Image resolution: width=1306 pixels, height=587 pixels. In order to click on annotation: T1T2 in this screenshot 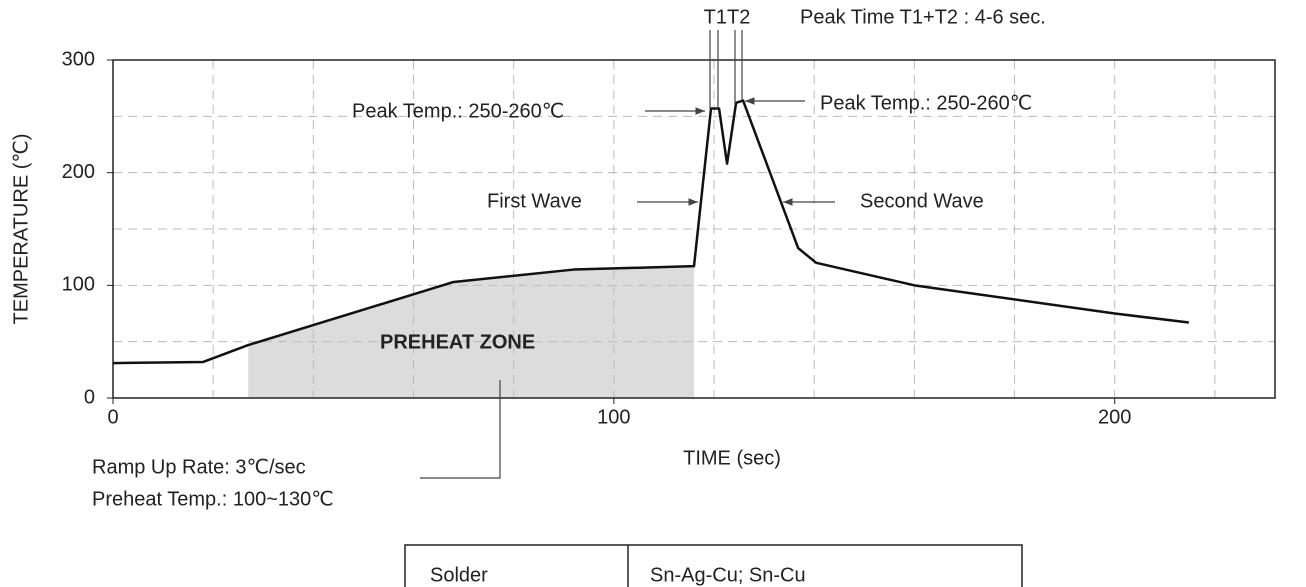, I will do `click(727, 17)`.